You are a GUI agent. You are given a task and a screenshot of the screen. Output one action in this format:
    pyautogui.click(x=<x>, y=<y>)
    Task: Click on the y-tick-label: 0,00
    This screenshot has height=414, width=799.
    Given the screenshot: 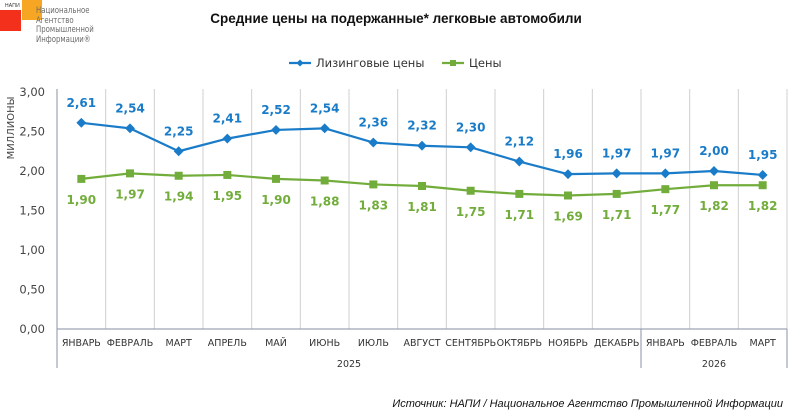 What is the action you would take?
    pyautogui.click(x=32, y=329)
    